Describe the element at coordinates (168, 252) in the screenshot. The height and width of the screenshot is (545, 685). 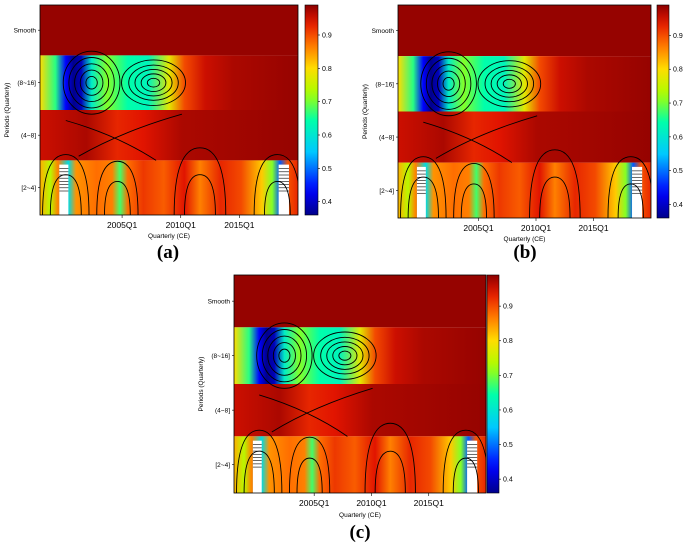
I see `panel-label: (a)` at that location.